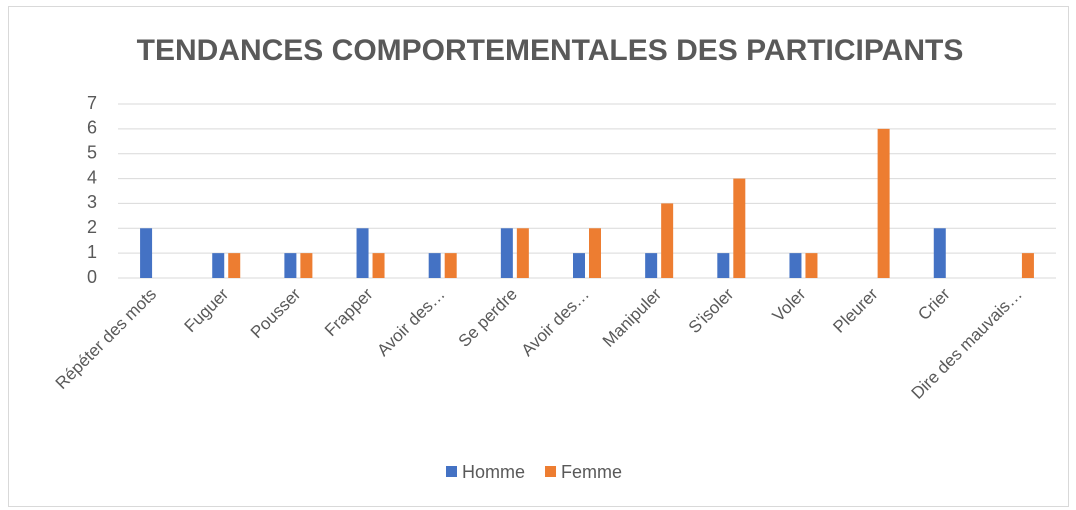 This screenshot has width=1076, height=510. What do you see at coordinates (92, 252) in the screenshot?
I see `y-tick-label: 1` at bounding box center [92, 252].